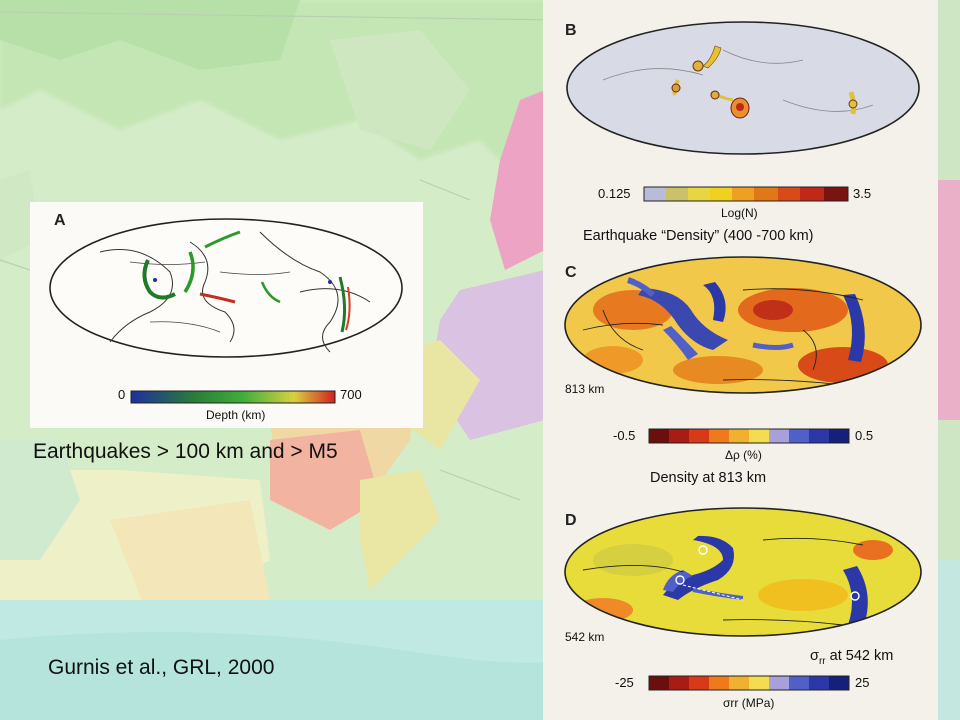 The image size is (960, 720). Describe the element at coordinates (862, 682) in the screenshot. I see `stress-scale-max: 25` at that location.